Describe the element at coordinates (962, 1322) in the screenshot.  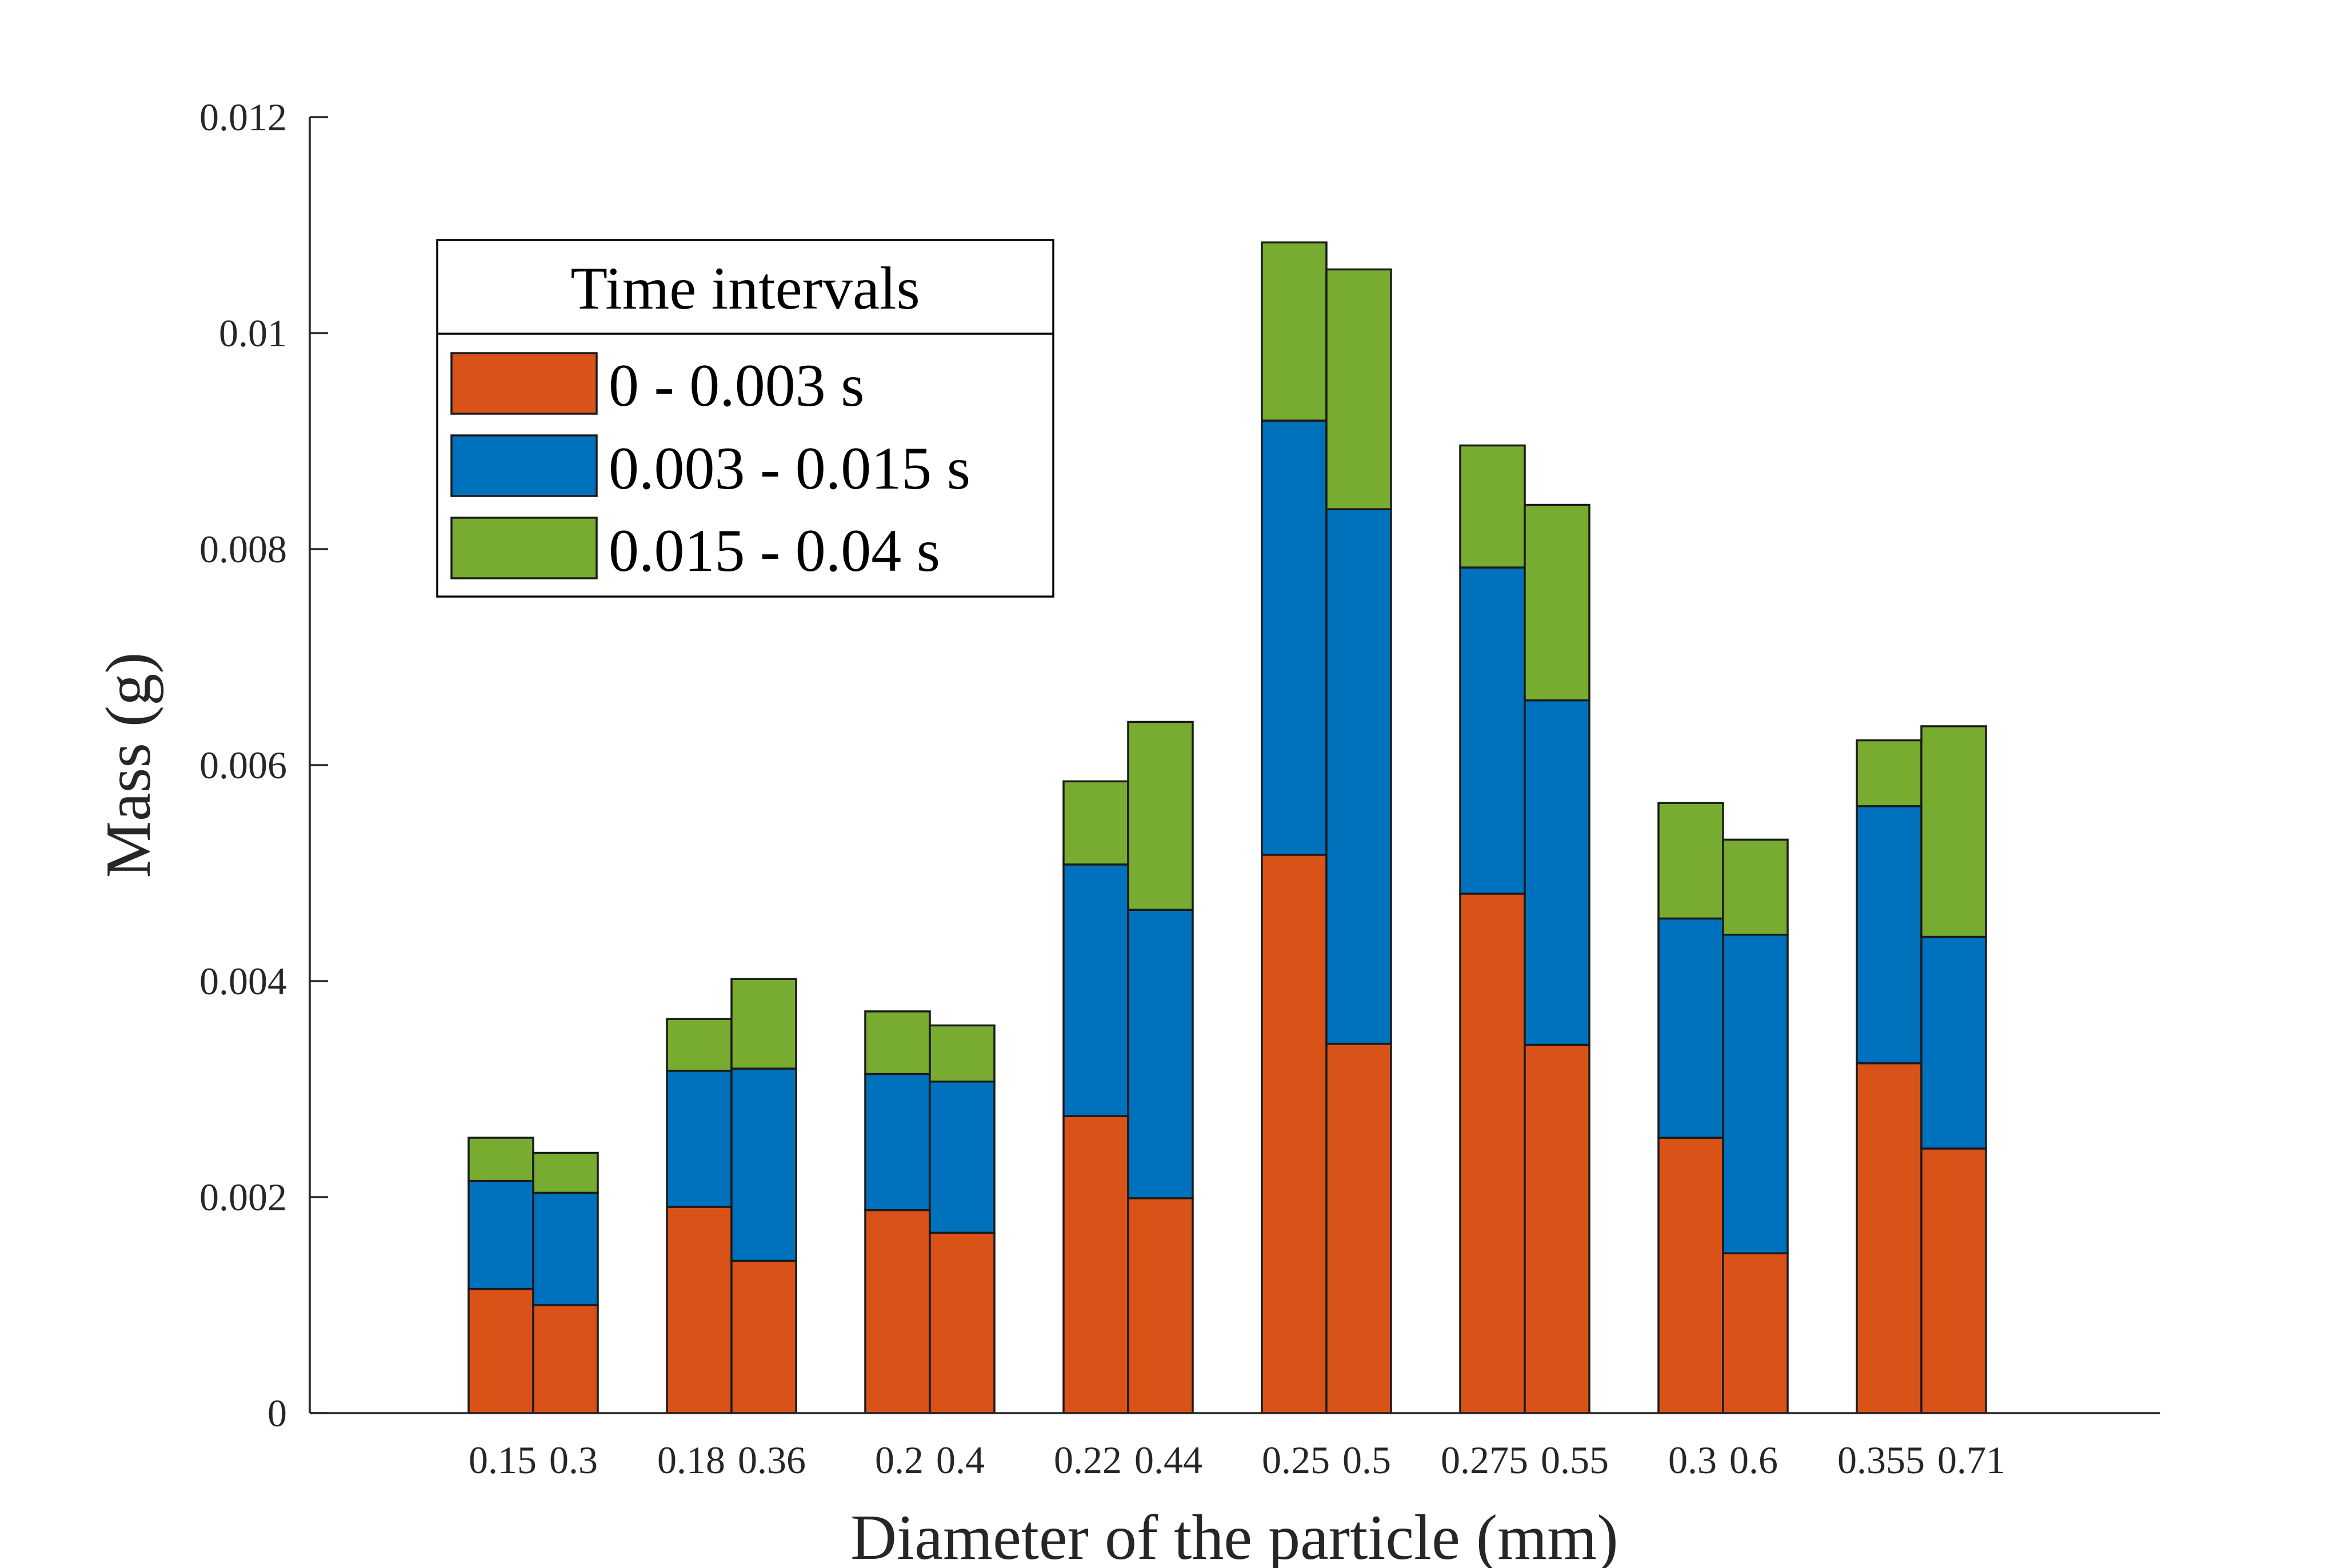
I see `bar-0.4-series-1` at that location.